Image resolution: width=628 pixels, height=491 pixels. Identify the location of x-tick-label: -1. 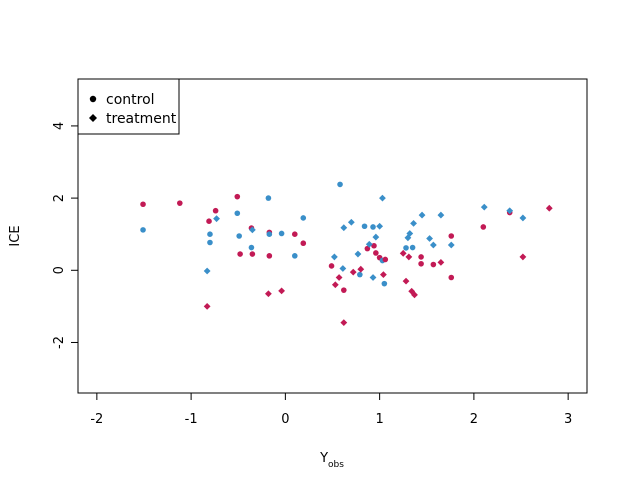
(191, 419).